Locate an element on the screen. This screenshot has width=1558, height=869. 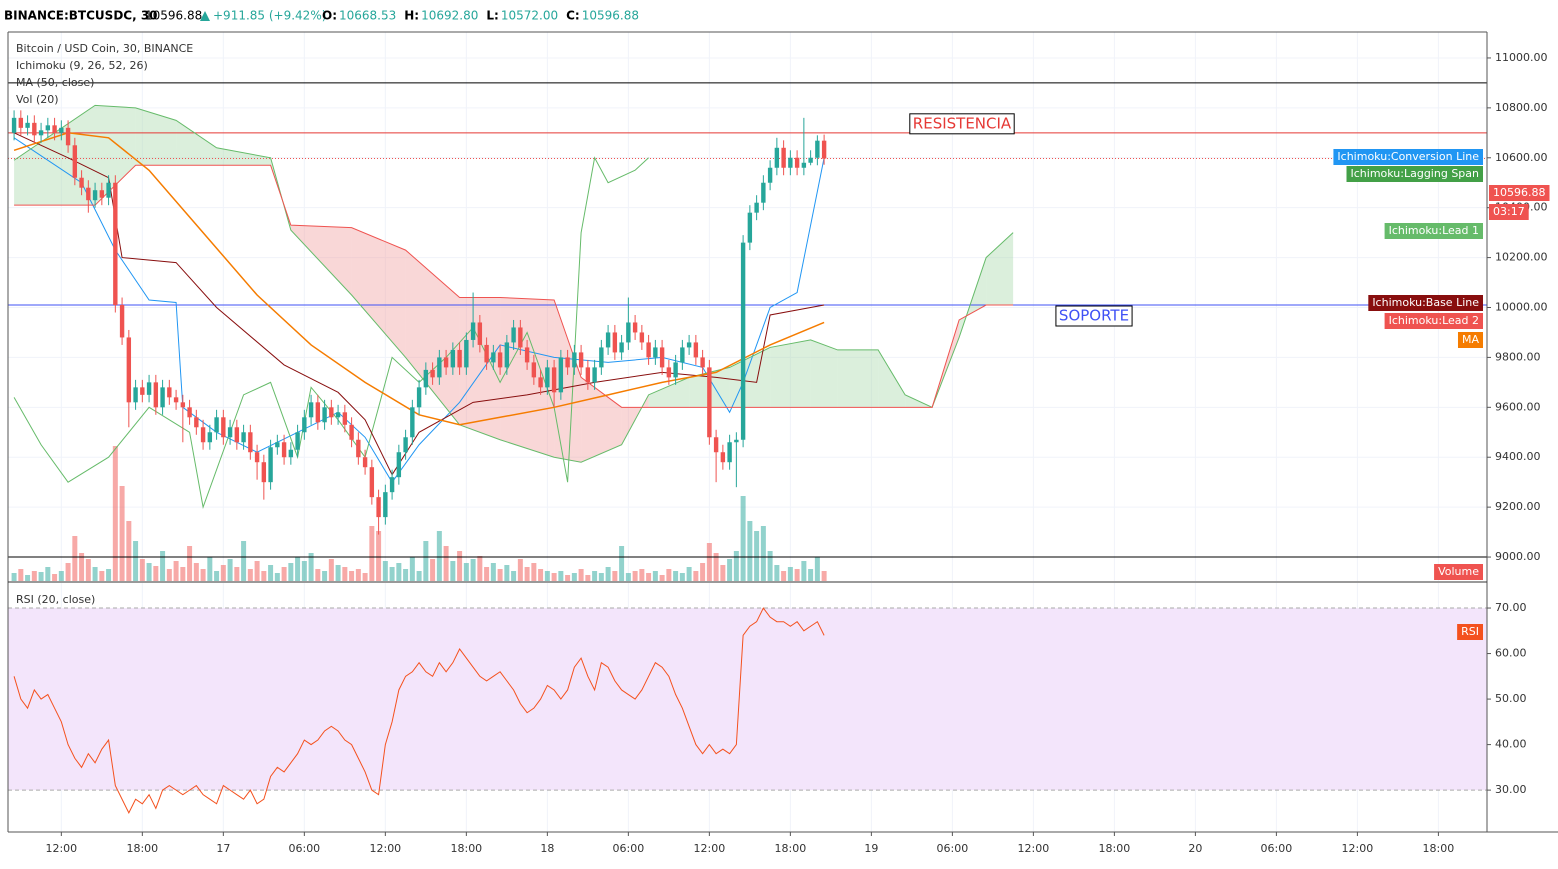
ohlc-value: 10572.00 is located at coordinates (529, 16).